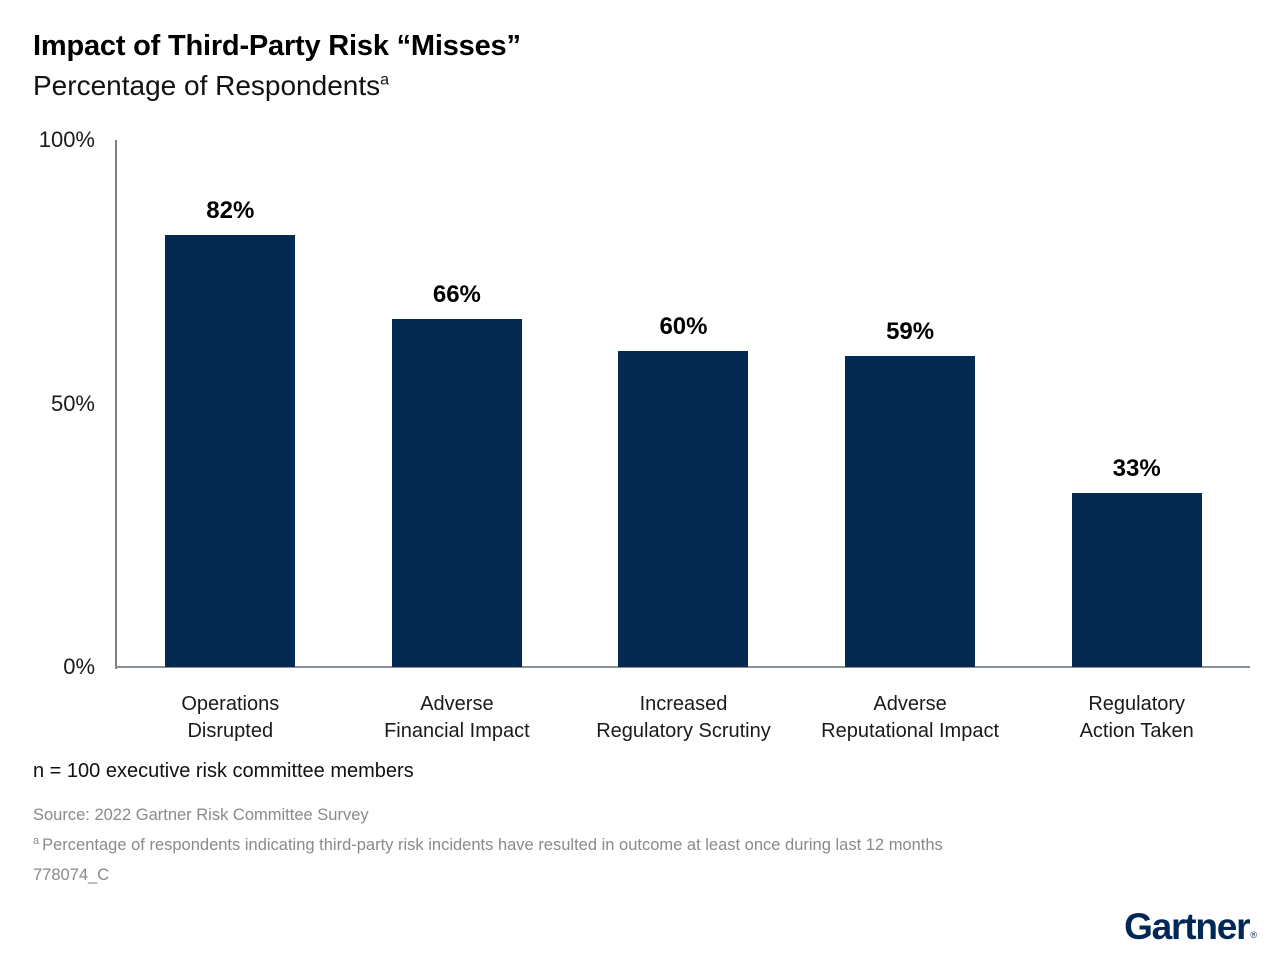 The width and height of the screenshot is (1280, 961). I want to click on category-label: Increased Regulatory Scrutiny, so click(683, 718).